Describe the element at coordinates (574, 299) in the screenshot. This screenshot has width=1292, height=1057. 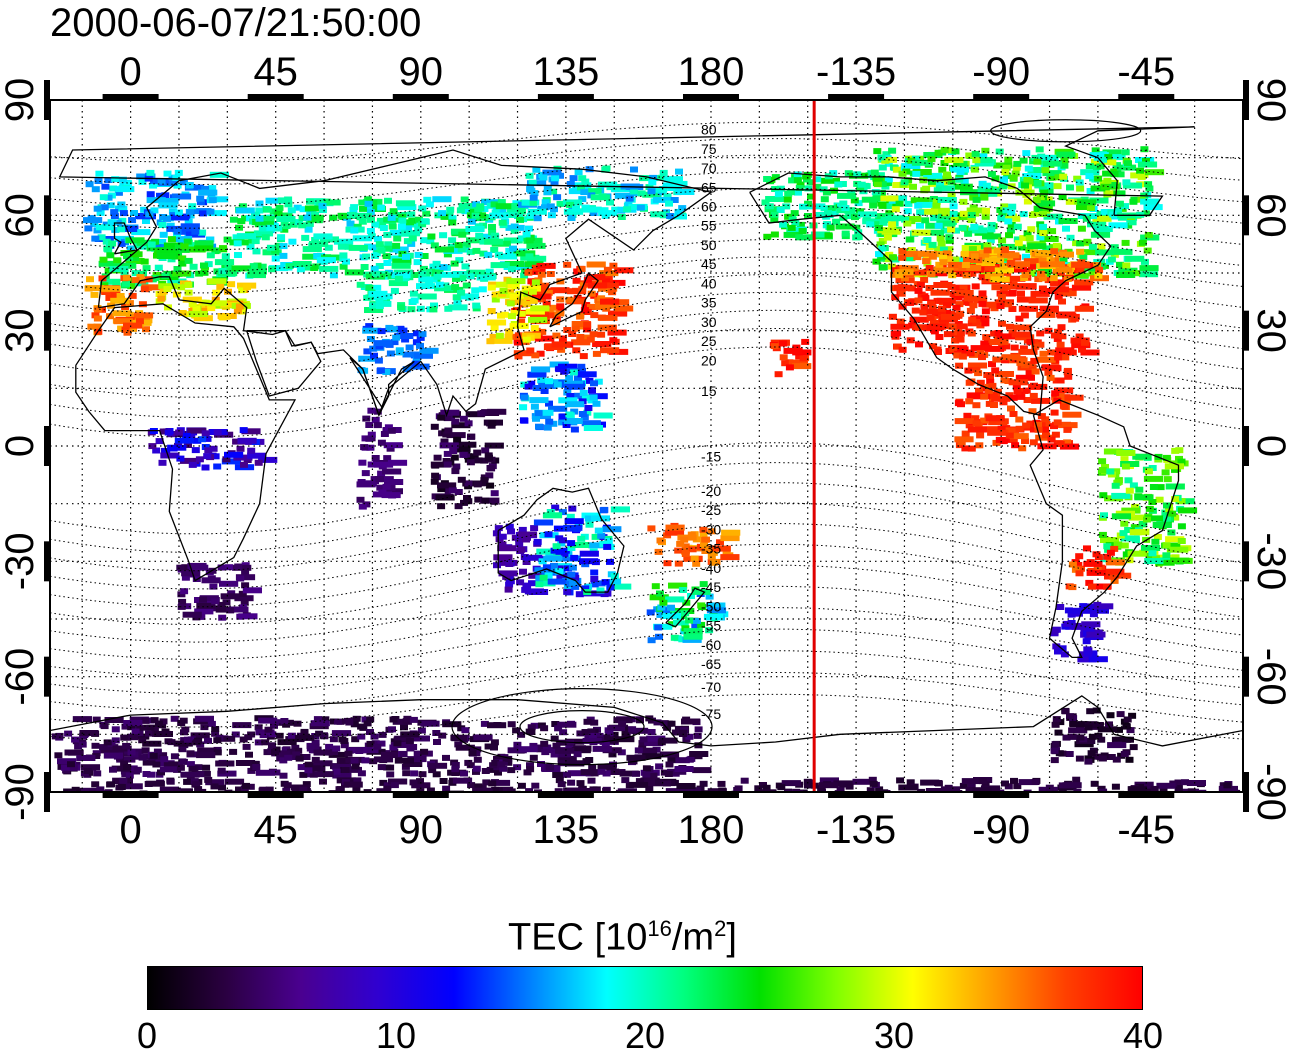
I see `coastline-japan` at that location.